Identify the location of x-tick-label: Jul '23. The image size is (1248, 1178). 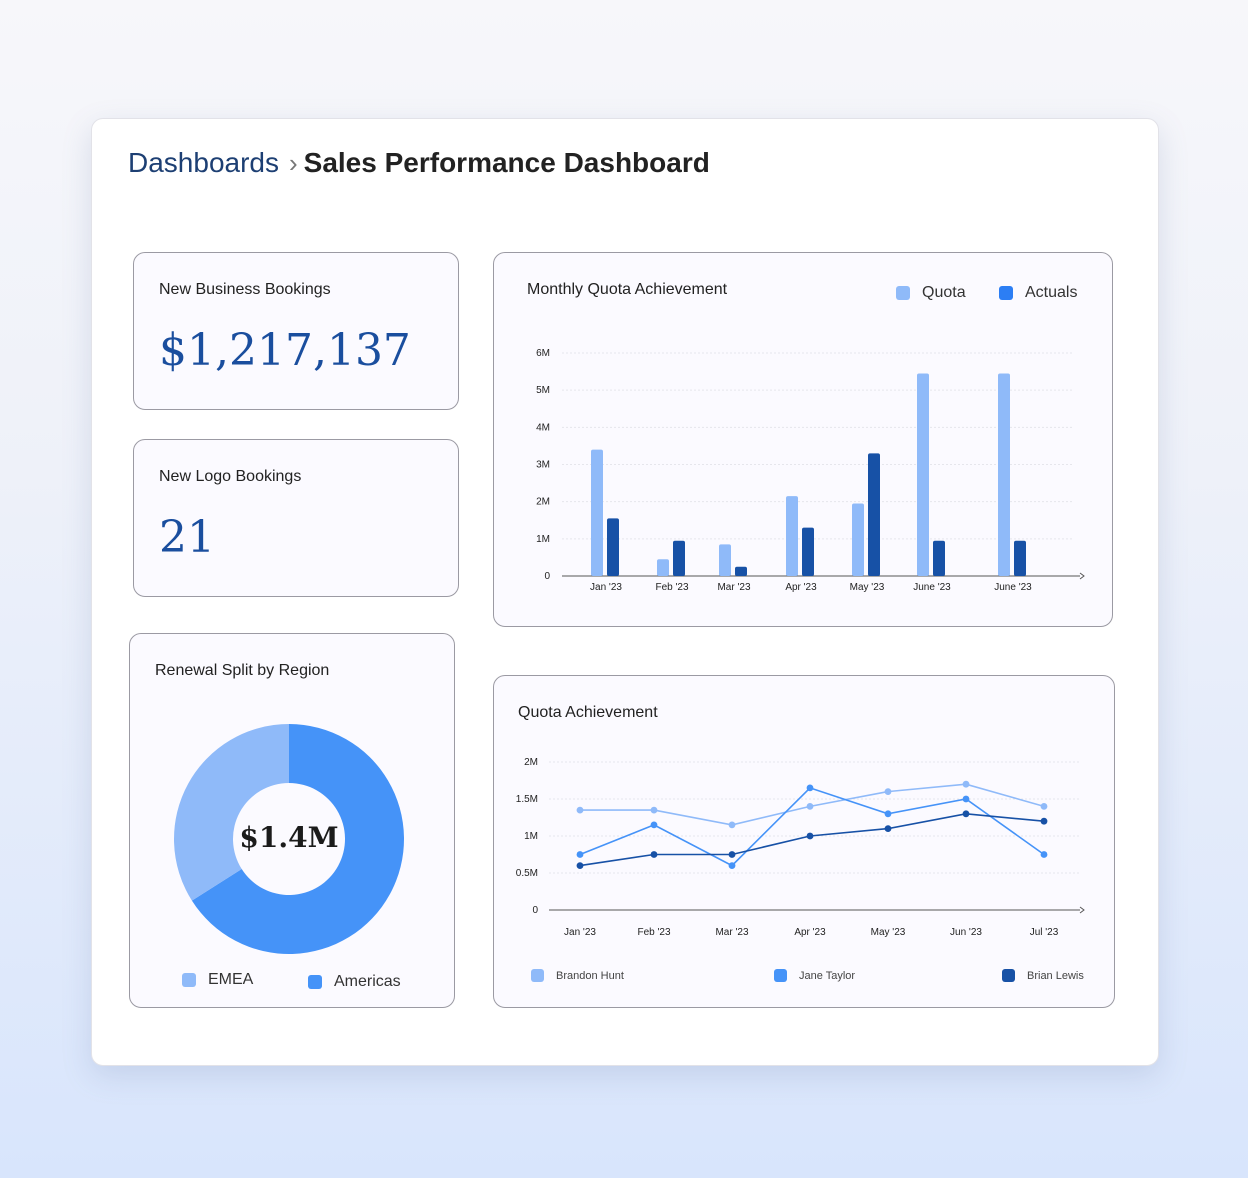
(1044, 932).